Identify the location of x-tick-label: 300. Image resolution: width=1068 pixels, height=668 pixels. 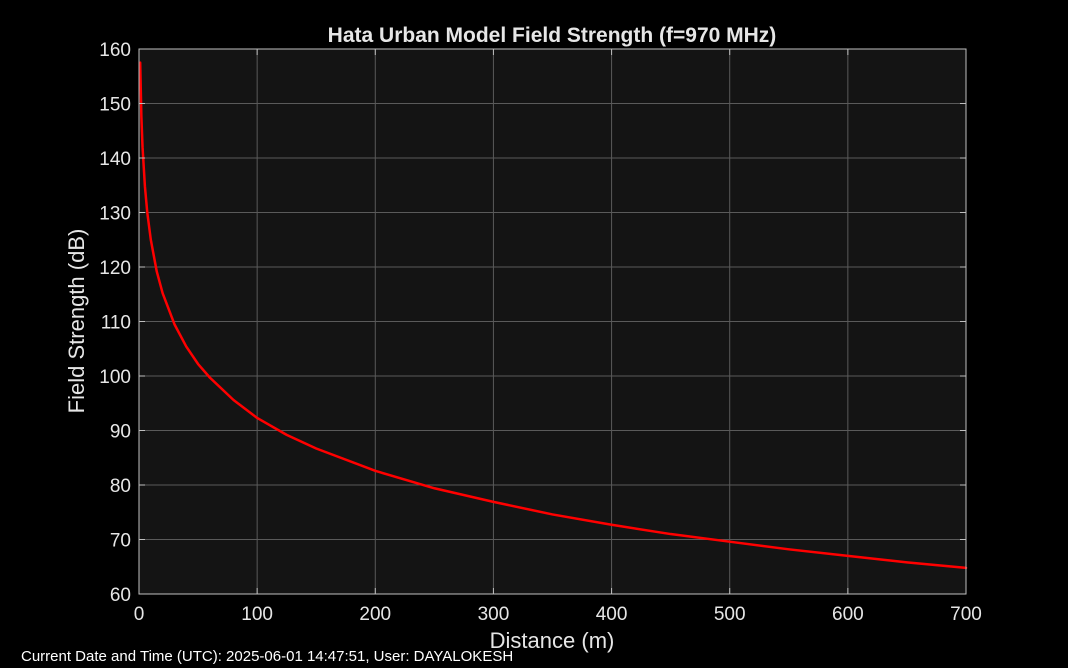
(494, 614).